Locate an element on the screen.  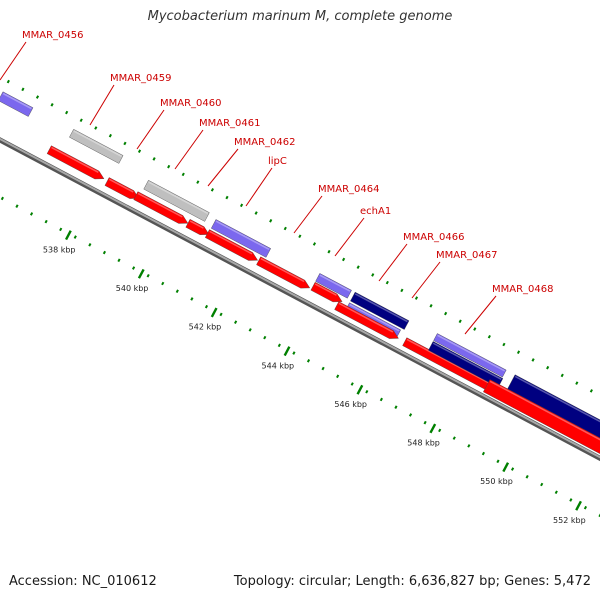
feature-mmar-0467-shade is located at coordinates (366, 317).